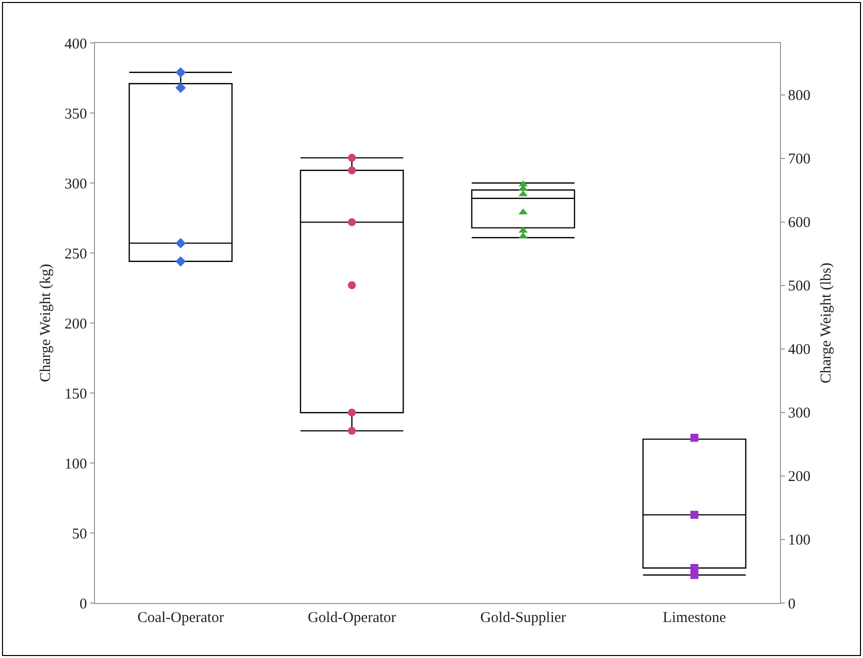  What do you see at coordinates (799, 540) in the screenshot?
I see `y2-tick-label: 100` at bounding box center [799, 540].